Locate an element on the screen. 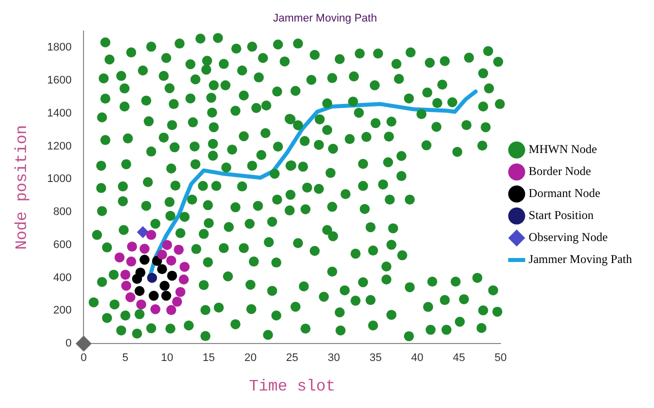  y-tick-label: 200 is located at coordinates (62, 310).